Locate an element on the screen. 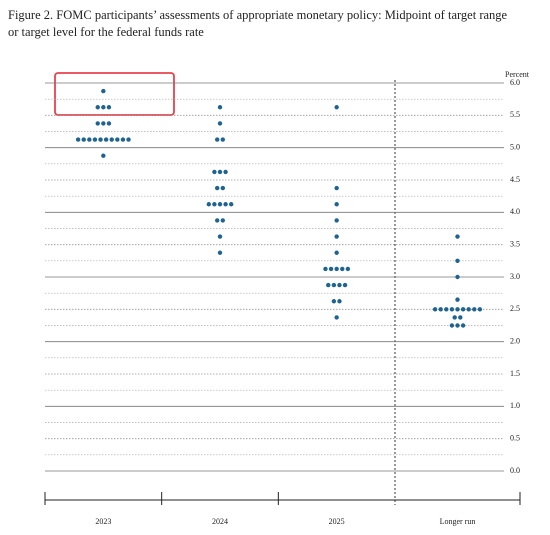  y-tick-label: 2.0 is located at coordinates (515, 340).